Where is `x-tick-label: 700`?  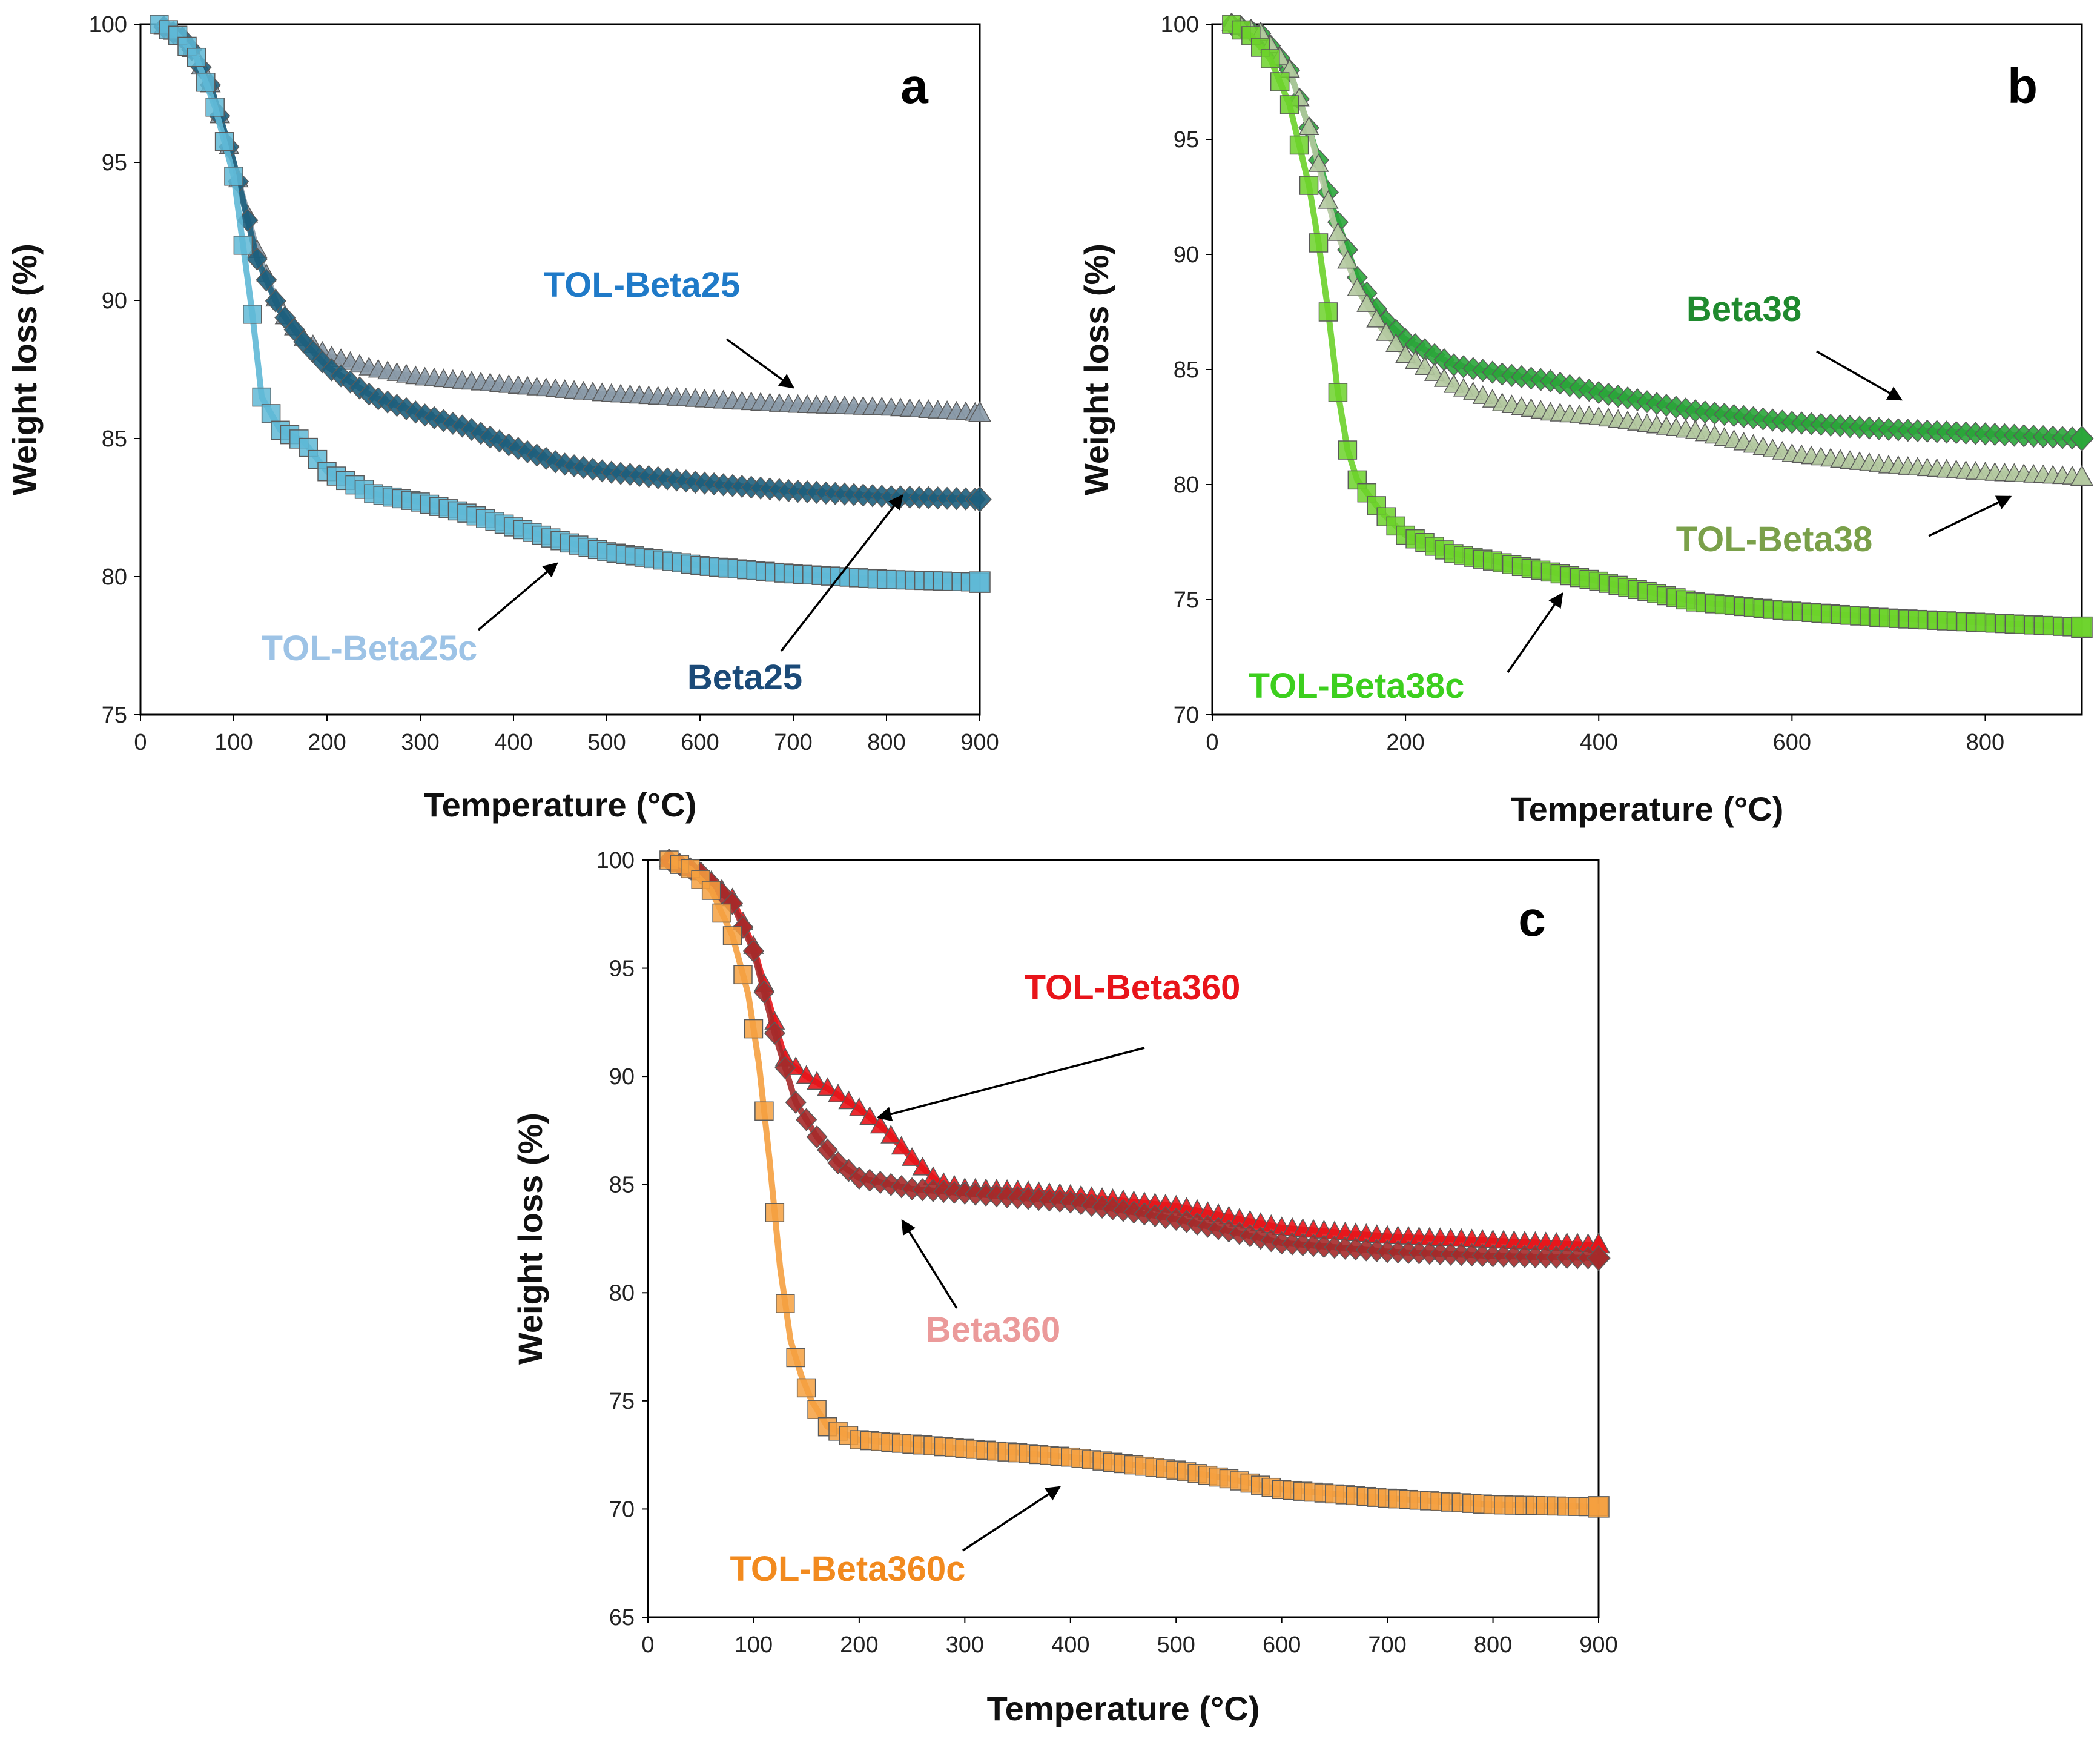
x-tick-label: 700 is located at coordinates (793, 742).